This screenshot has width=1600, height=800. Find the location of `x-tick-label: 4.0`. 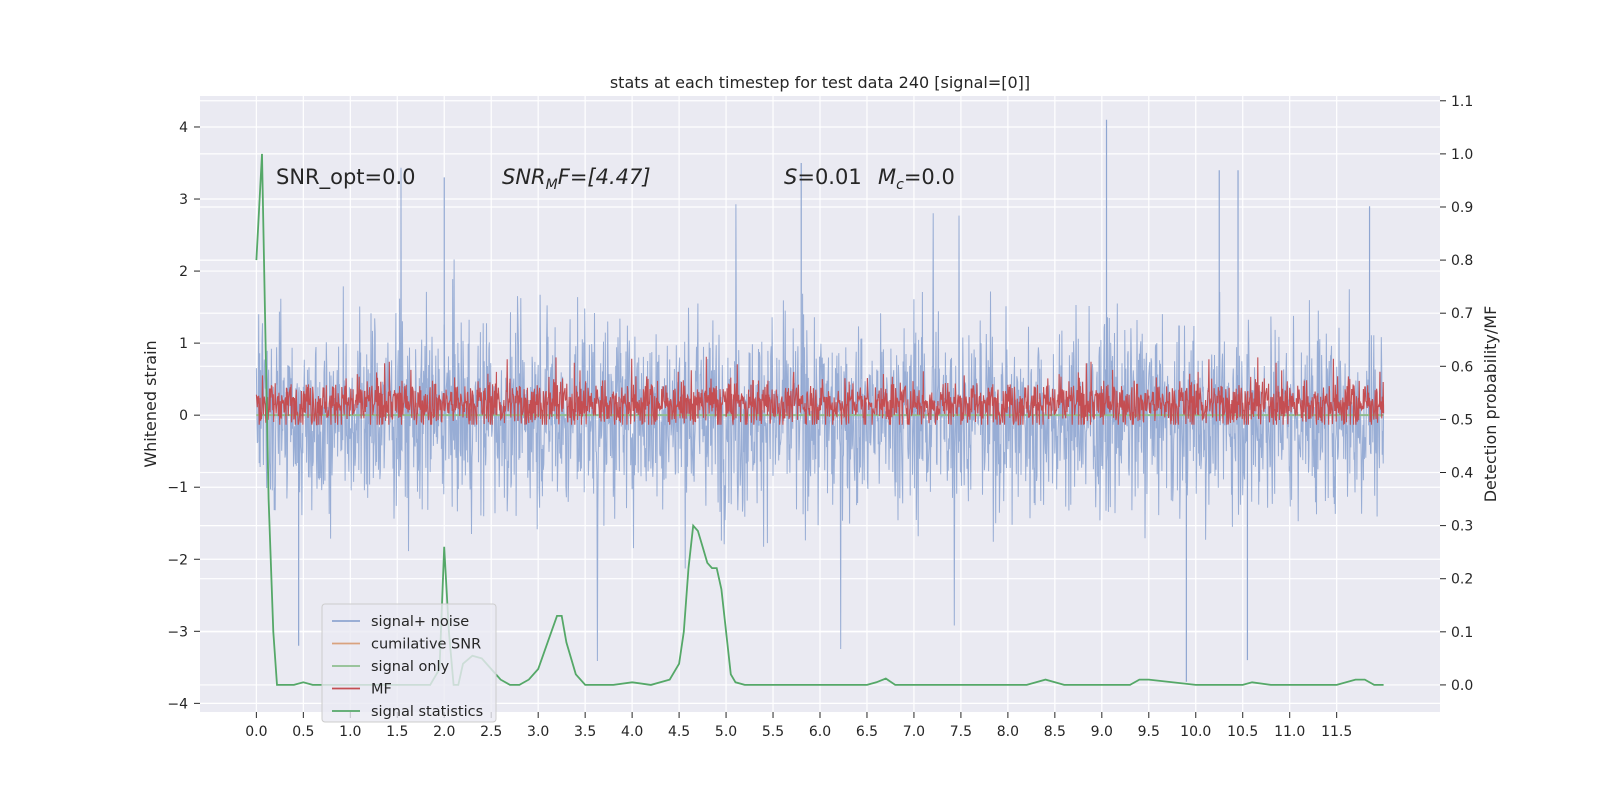

x-tick-label: 4.0 is located at coordinates (632, 732).